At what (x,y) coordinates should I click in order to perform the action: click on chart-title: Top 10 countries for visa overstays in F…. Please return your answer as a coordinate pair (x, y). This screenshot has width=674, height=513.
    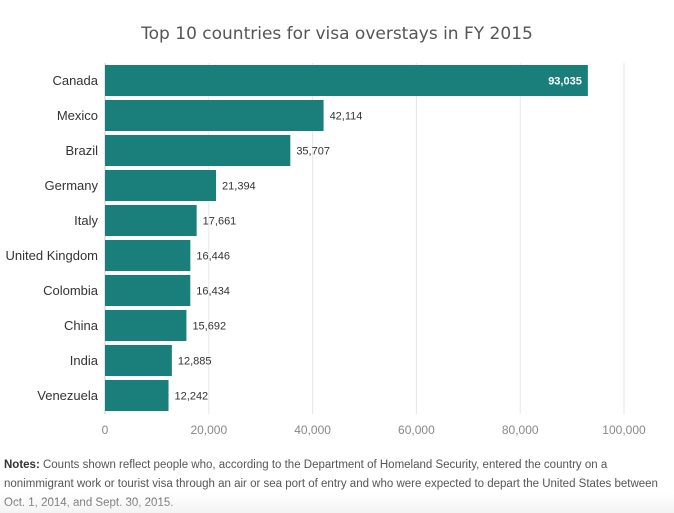
    Looking at the image, I should click on (337, 34).